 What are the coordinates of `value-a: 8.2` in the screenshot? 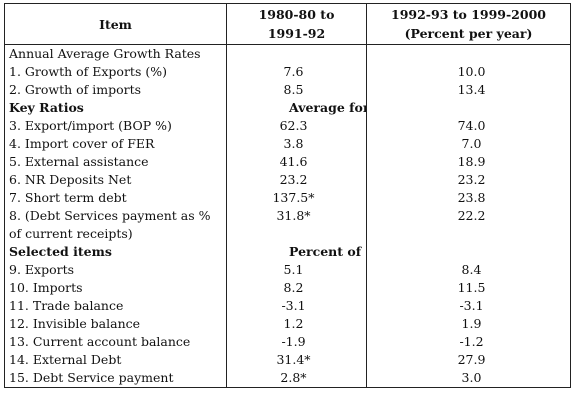 It's located at (293, 287).